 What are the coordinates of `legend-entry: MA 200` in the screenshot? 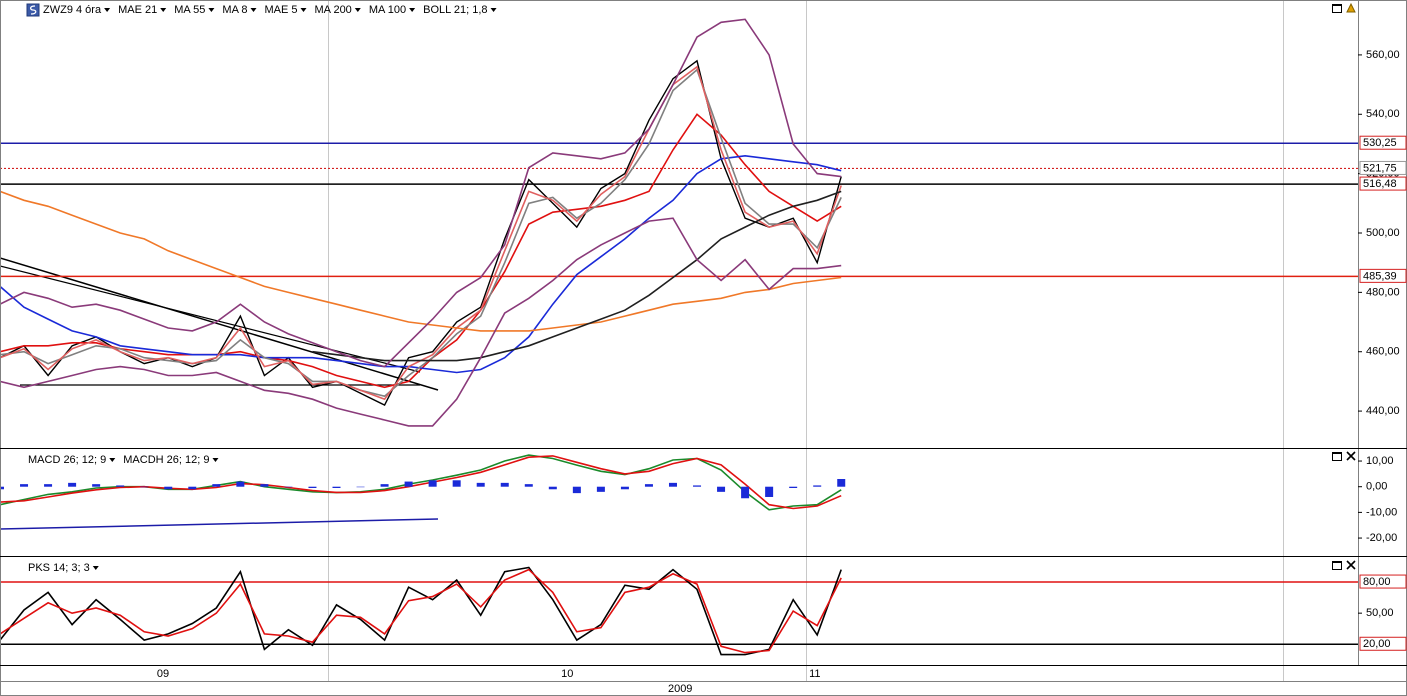 It's located at (333, 10).